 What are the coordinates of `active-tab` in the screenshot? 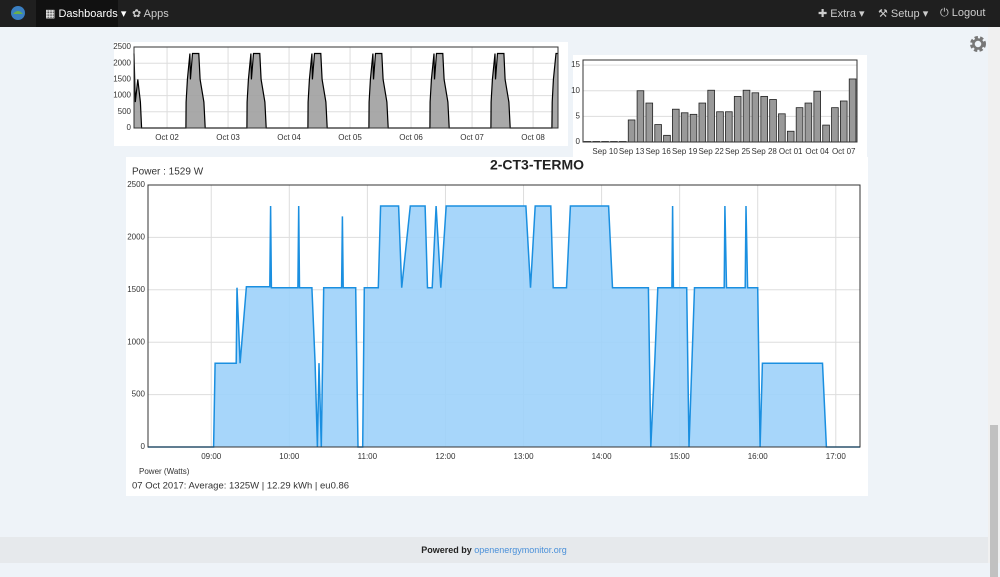 It's located at (77, 13).